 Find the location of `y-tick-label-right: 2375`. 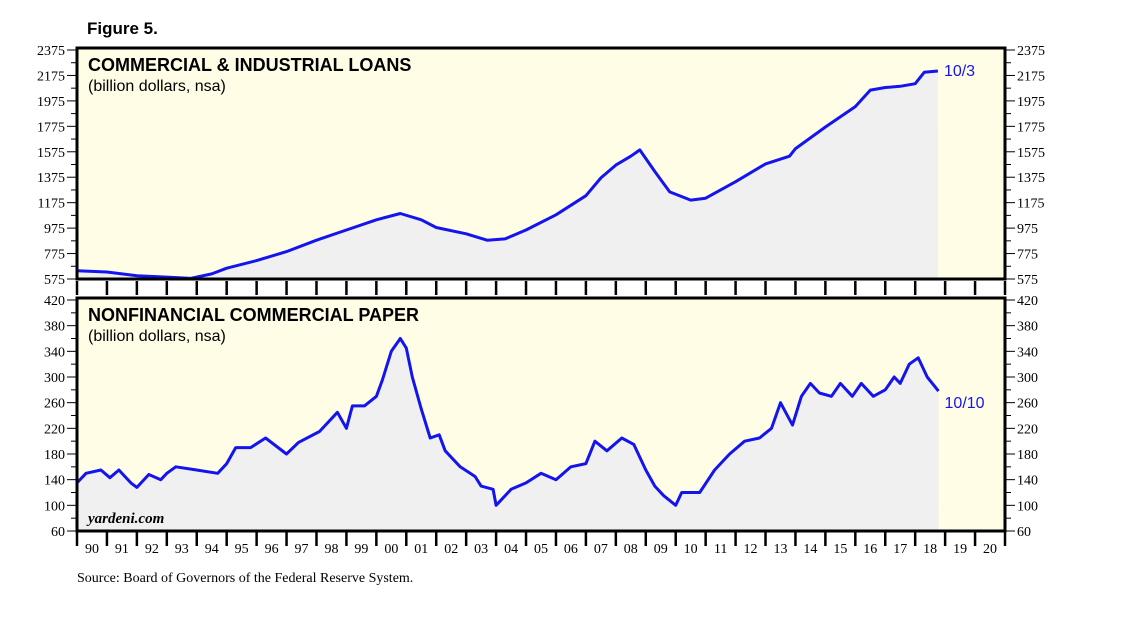

y-tick-label-right: 2375 is located at coordinates (1031, 51).